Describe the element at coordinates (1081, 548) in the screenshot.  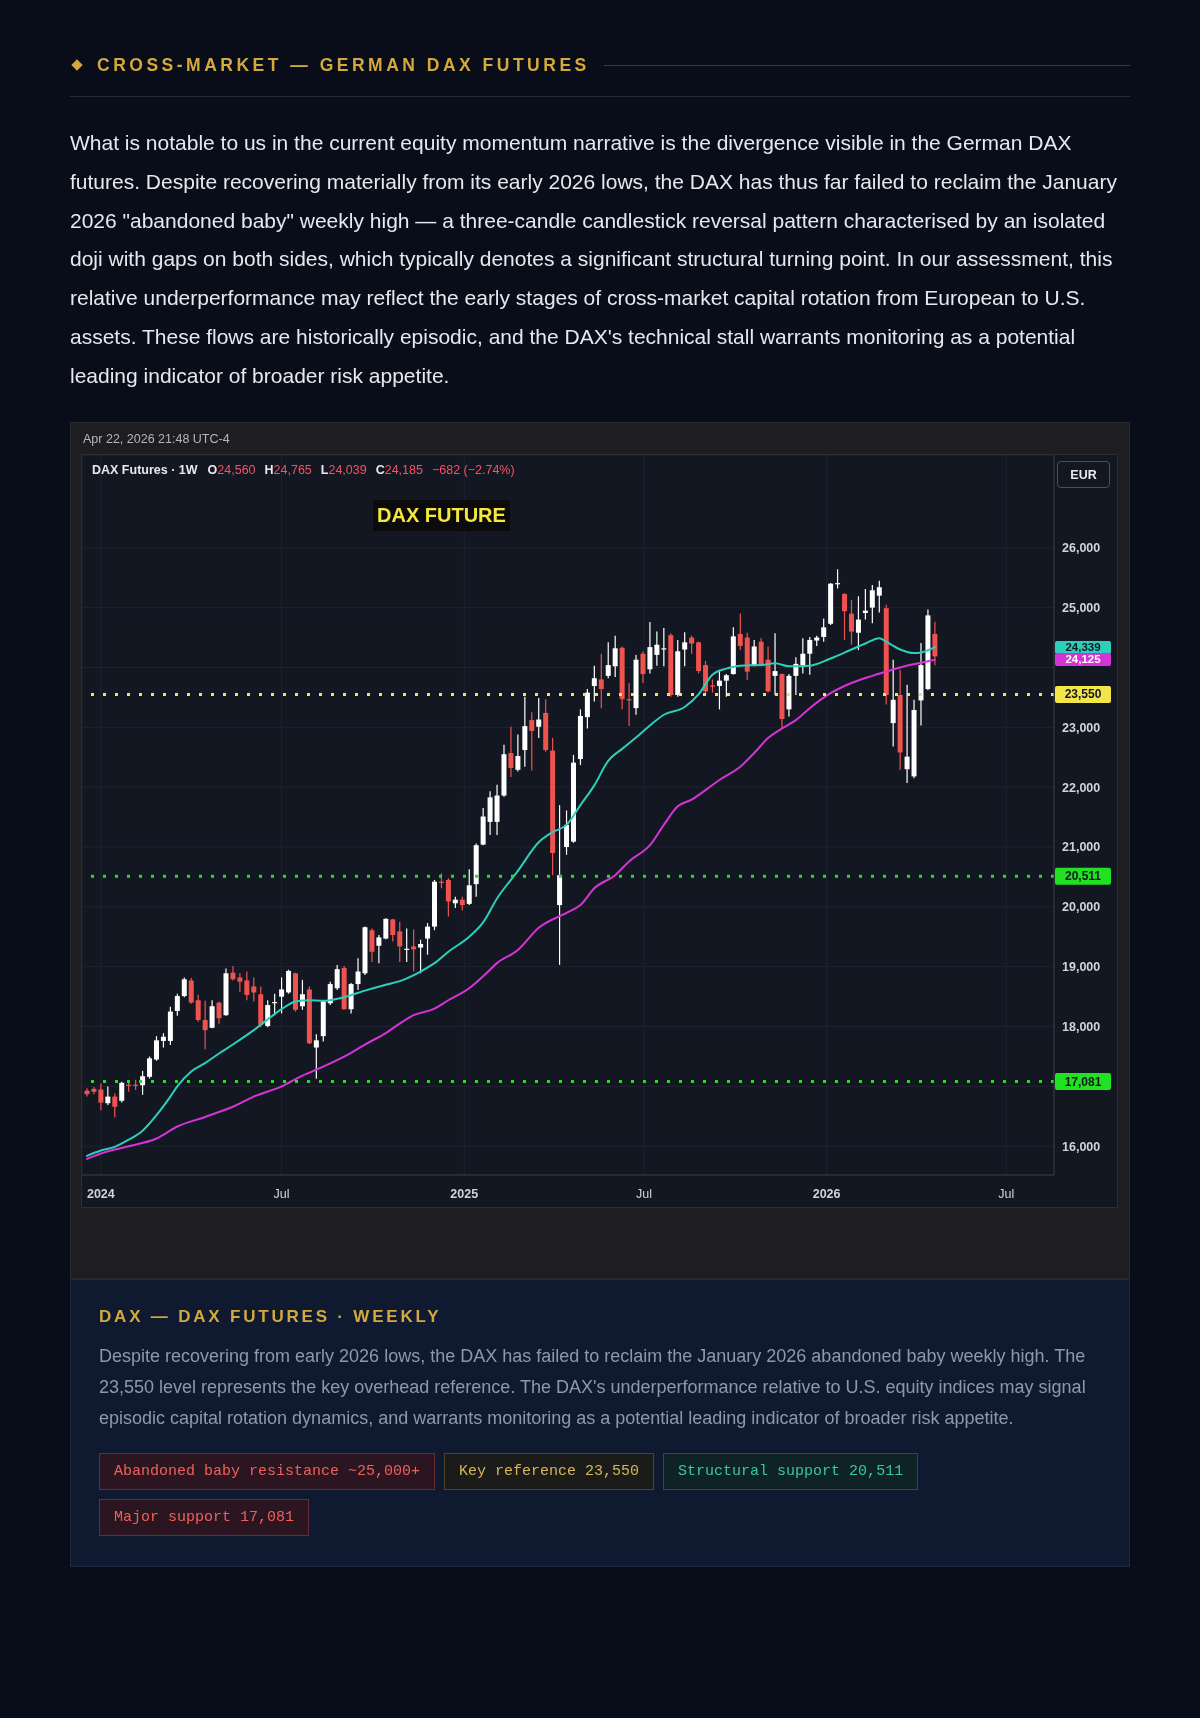
I see `y-tick-label: 26,000` at that location.